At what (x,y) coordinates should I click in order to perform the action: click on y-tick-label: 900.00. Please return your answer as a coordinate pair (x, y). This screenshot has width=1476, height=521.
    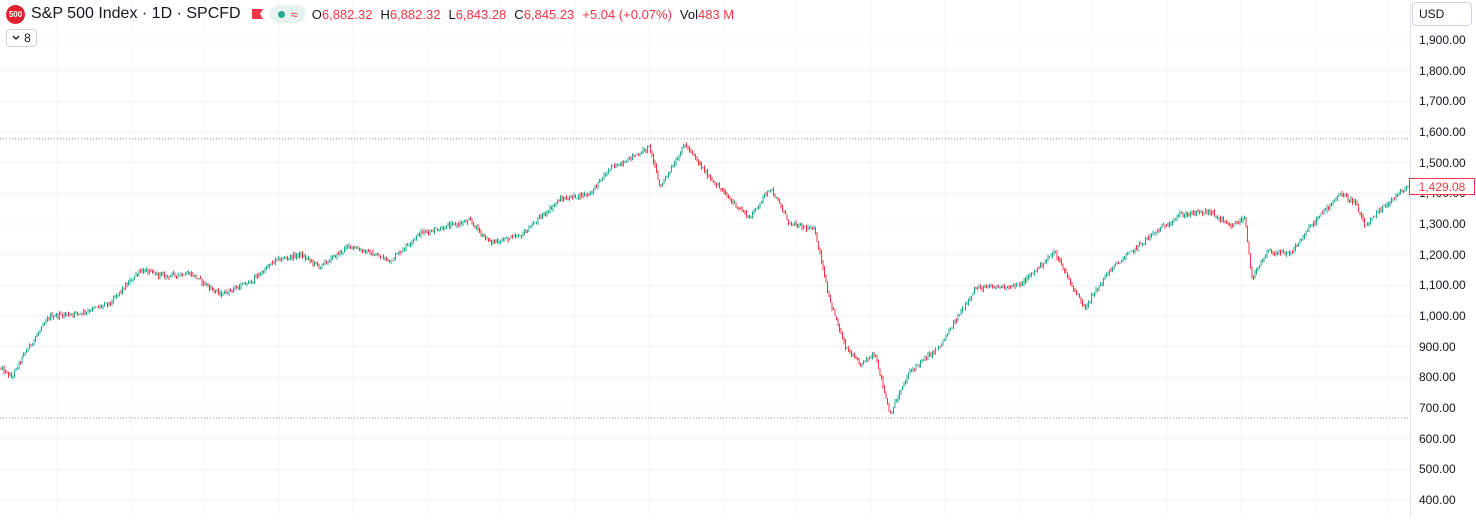
    Looking at the image, I should click on (1437, 346).